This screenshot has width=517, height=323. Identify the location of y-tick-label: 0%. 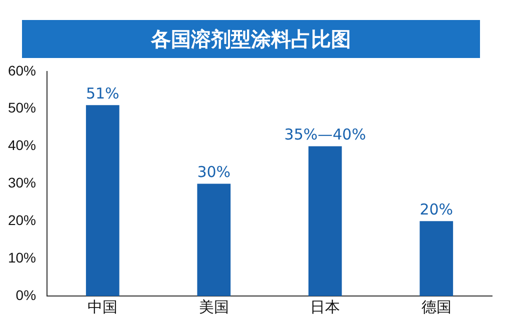
(26, 294).